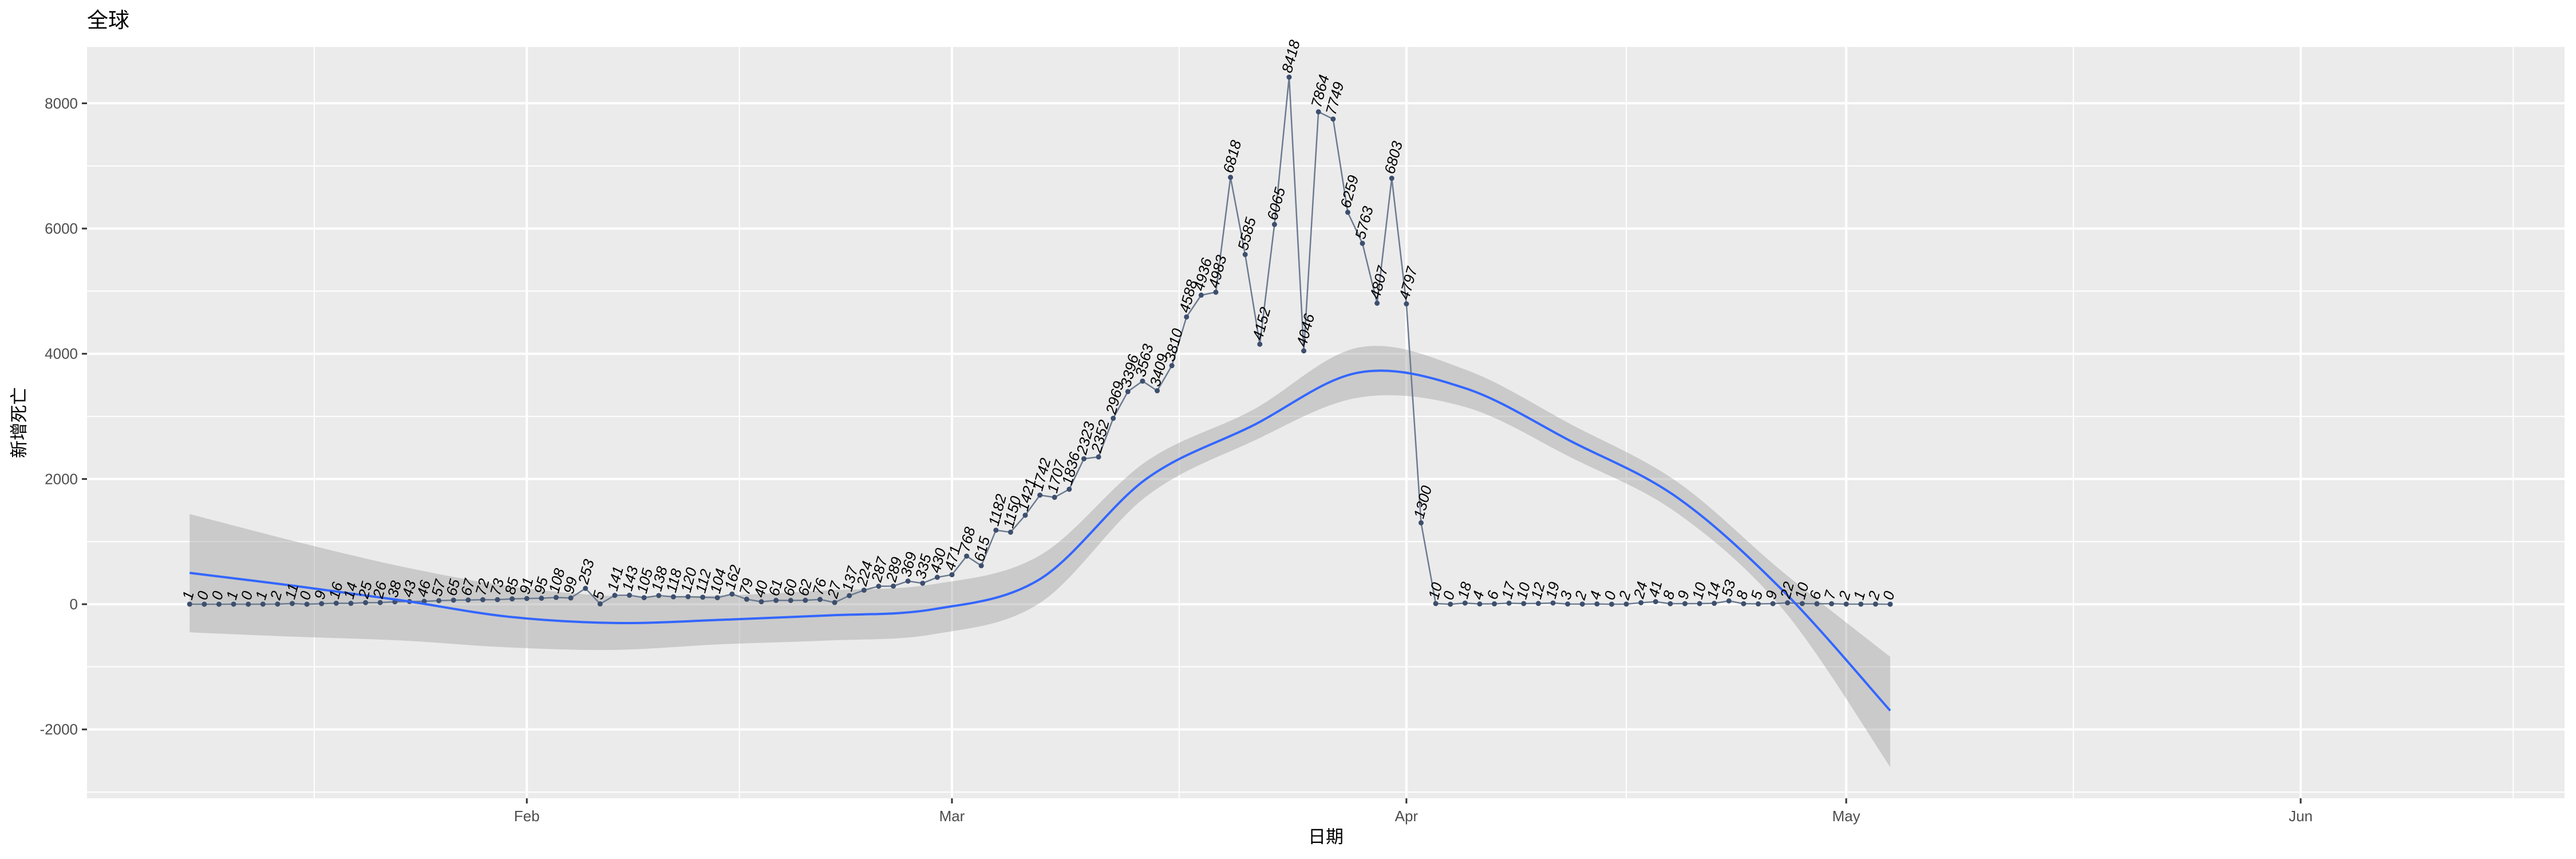  I want to click on y-tick-label: 6000, so click(61, 228).